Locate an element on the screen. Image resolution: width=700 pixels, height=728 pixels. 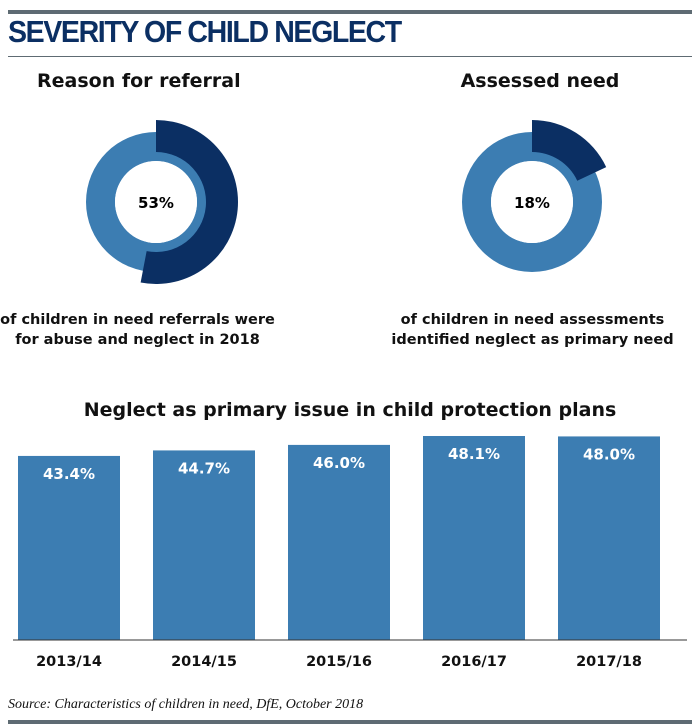
donut-chart-referral: 53% is located at coordinates (162, 202).